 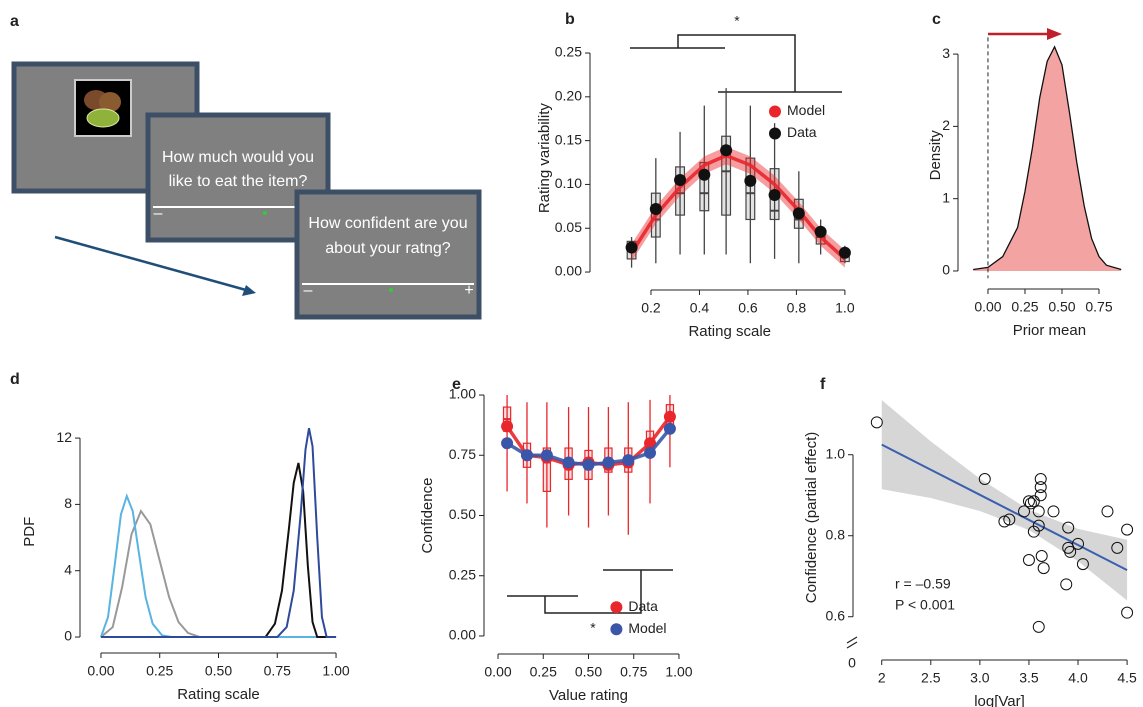 I want to click on x-tick-label: 2, so click(x=882, y=678).